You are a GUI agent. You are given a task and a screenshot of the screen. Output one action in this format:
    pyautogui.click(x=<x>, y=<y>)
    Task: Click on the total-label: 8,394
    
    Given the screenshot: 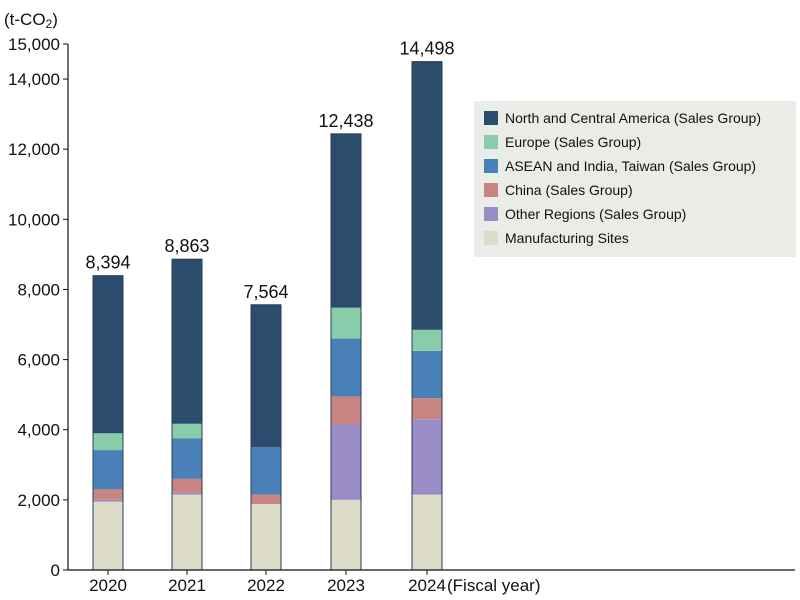 What is the action you would take?
    pyautogui.click(x=107, y=263)
    